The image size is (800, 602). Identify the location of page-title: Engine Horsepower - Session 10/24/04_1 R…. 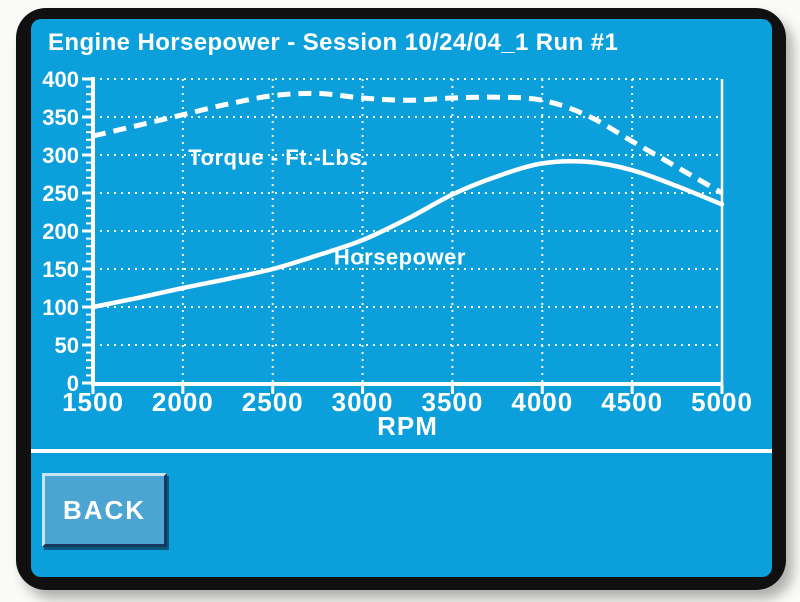
(333, 42).